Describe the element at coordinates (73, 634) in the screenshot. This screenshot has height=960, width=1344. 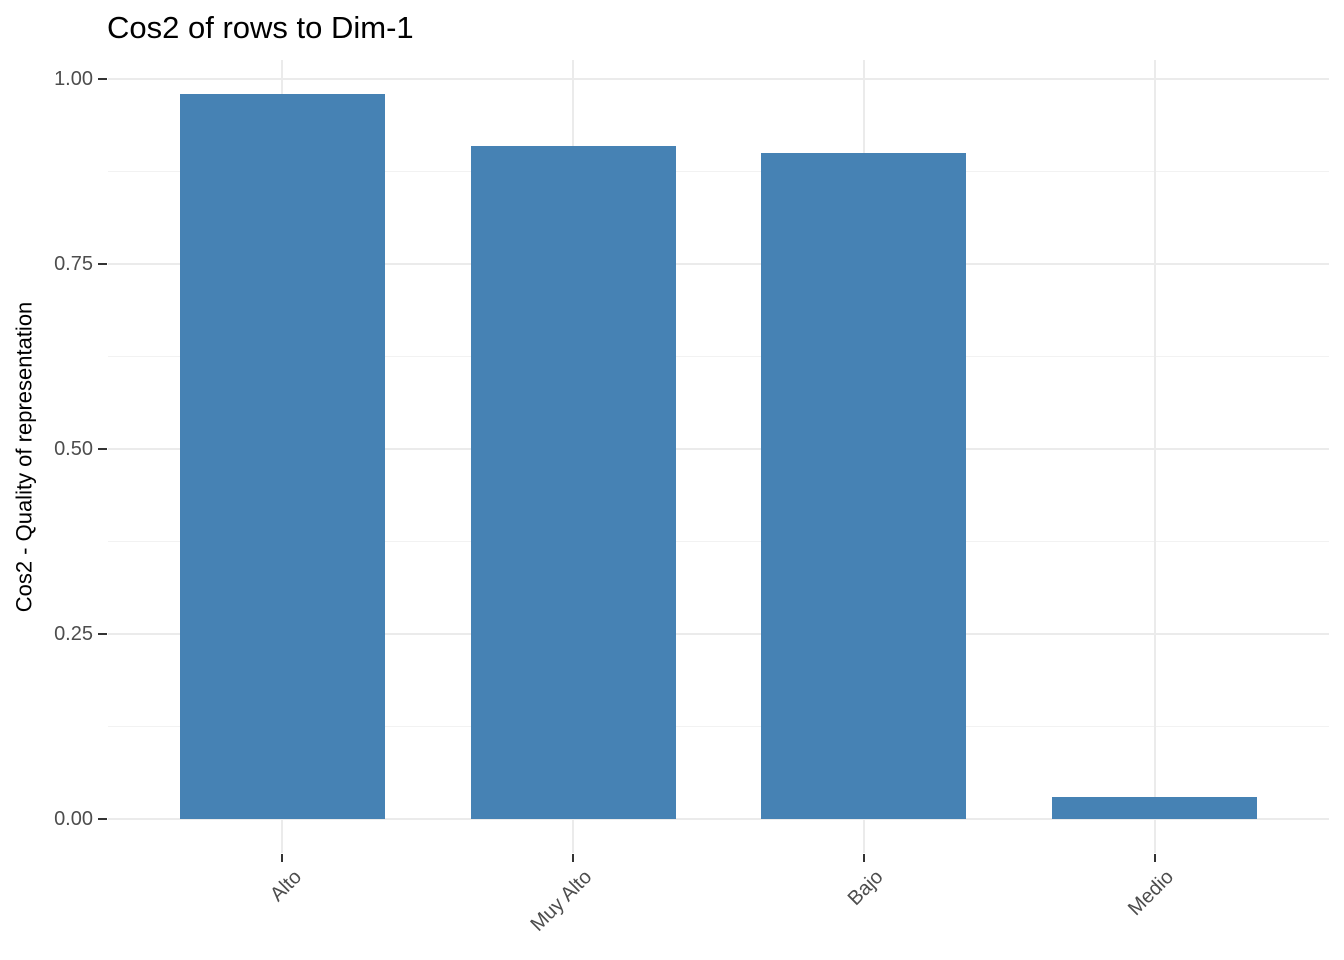
I see `y-tick-label: 0.25` at that location.